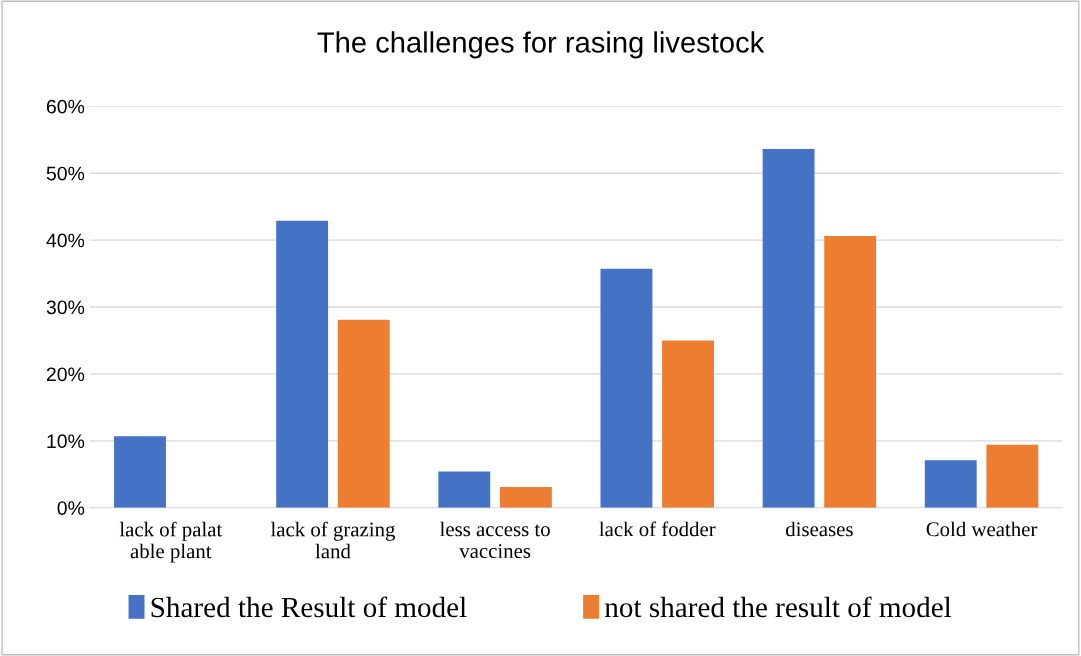  What do you see at coordinates (657, 529) in the screenshot?
I see `x-tick-label: lack of fodder` at bounding box center [657, 529].